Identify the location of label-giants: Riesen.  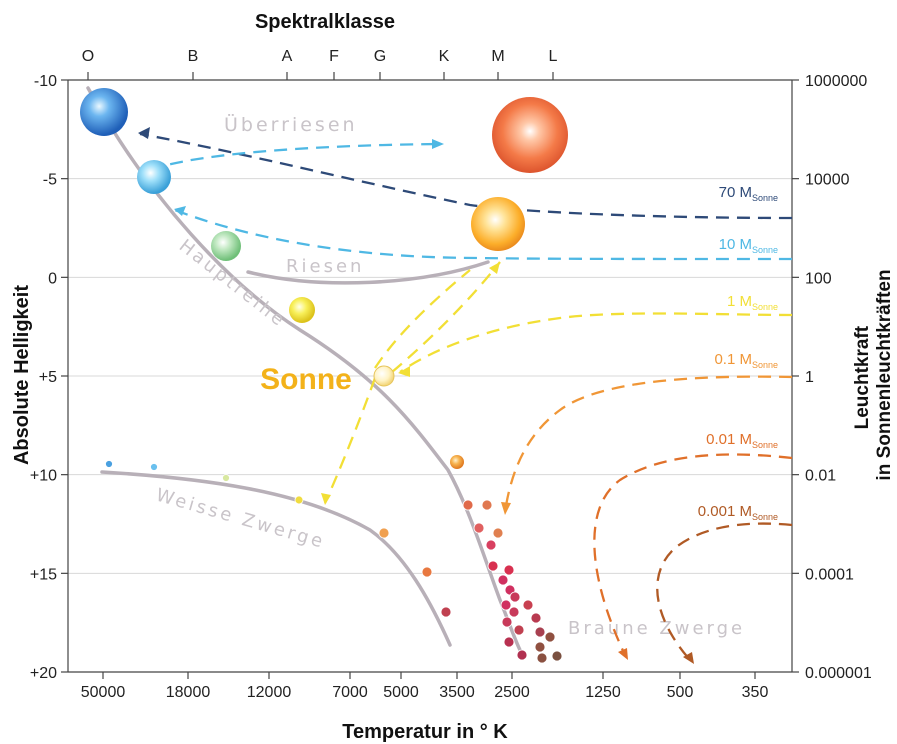
(325, 266).